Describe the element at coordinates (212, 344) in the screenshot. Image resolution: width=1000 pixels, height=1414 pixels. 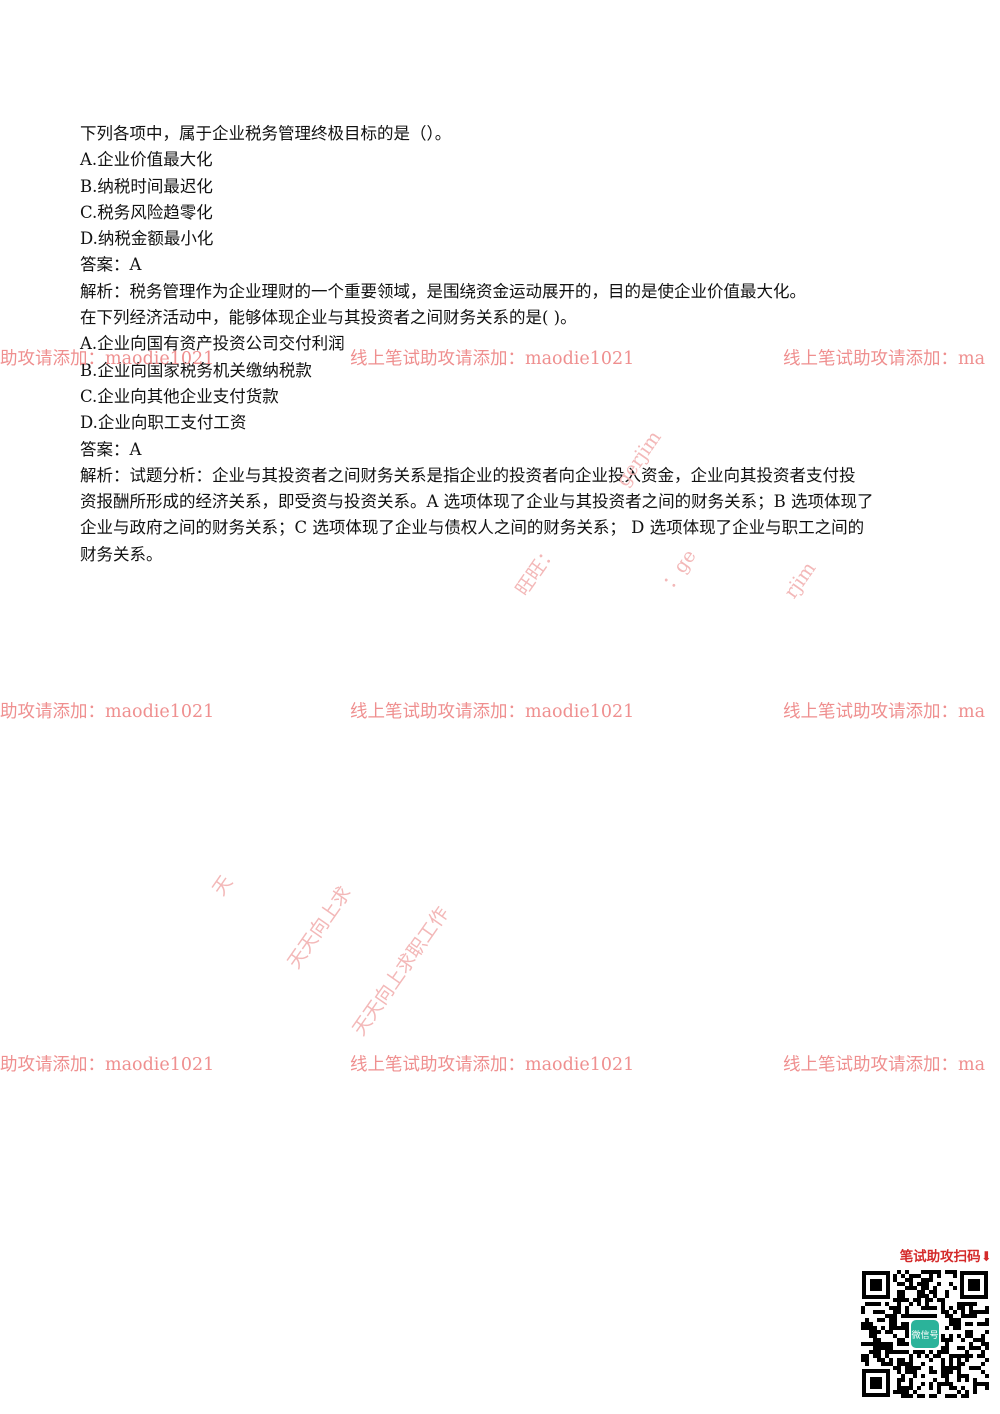
I see `question-2-option-a: A.企业向国有资产投资公司交付利润` at that location.